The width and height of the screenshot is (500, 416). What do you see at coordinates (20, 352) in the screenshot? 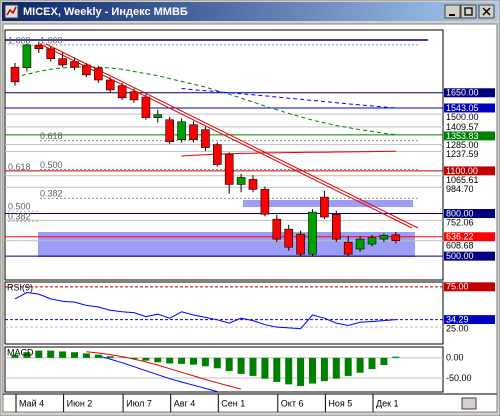
I see `panel-title: MACD` at bounding box center [20, 352].